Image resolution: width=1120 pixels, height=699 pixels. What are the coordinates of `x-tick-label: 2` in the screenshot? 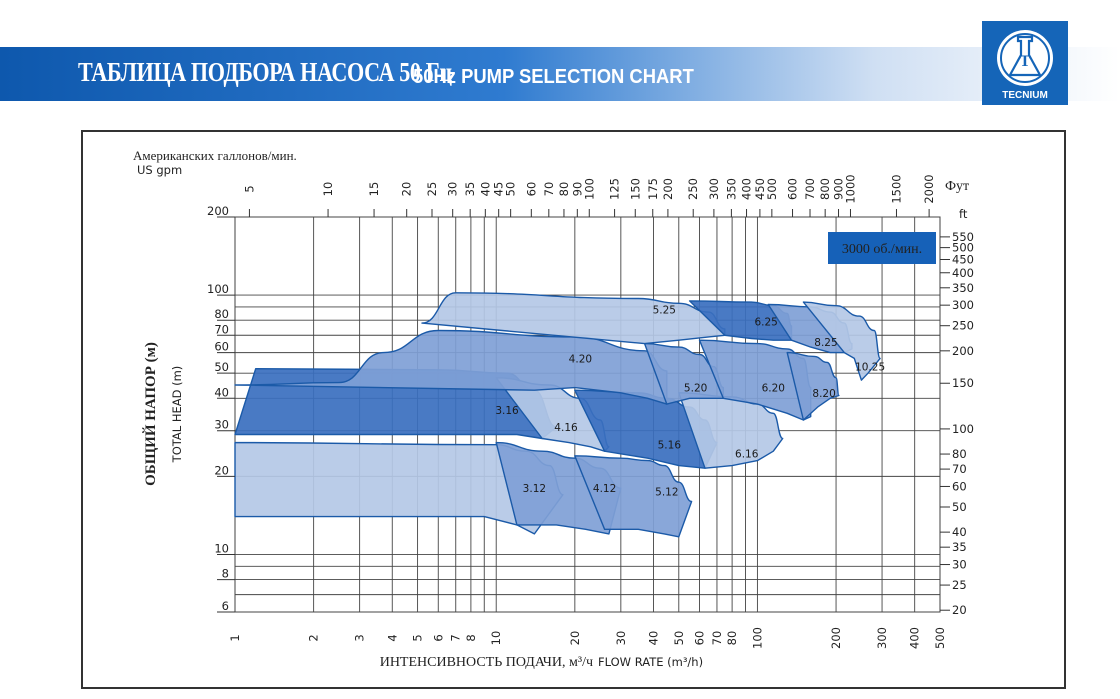 It's located at (314, 637).